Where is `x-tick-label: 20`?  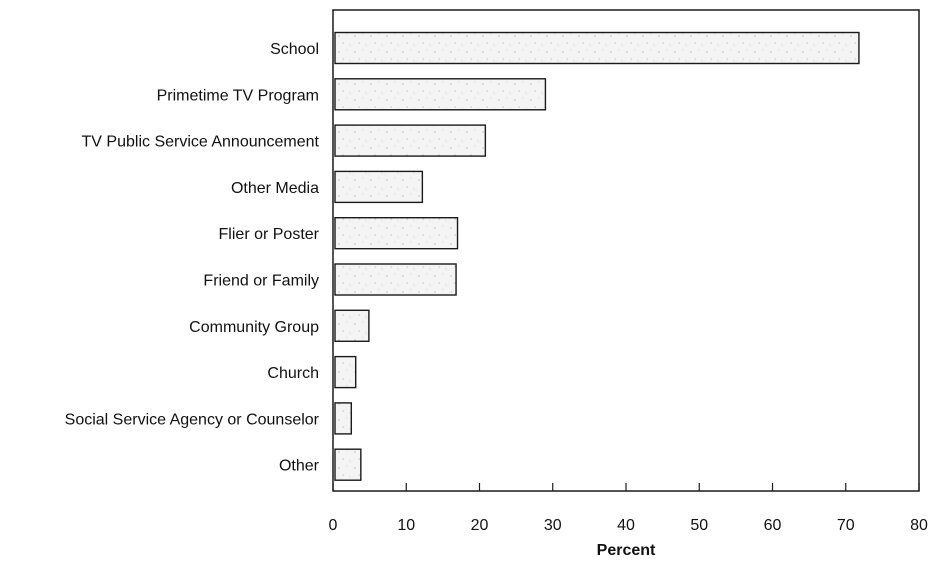
x-tick-label: 20 is located at coordinates (480, 525).